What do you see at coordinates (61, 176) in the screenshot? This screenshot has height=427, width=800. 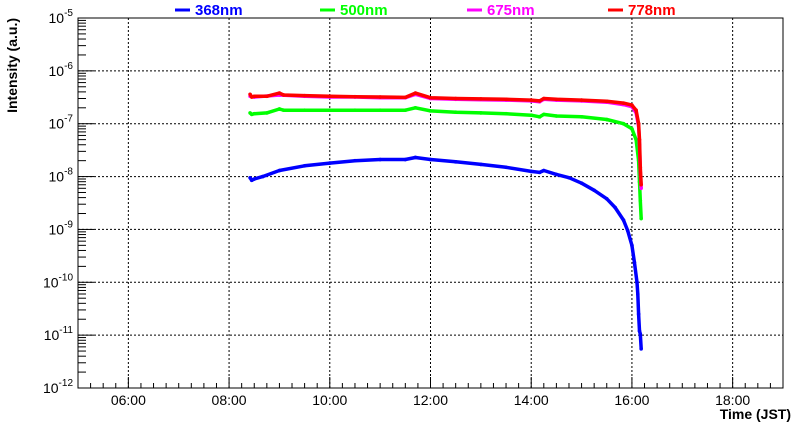 I see `y-tick-label: 10⁻⁸` at bounding box center [61, 176].